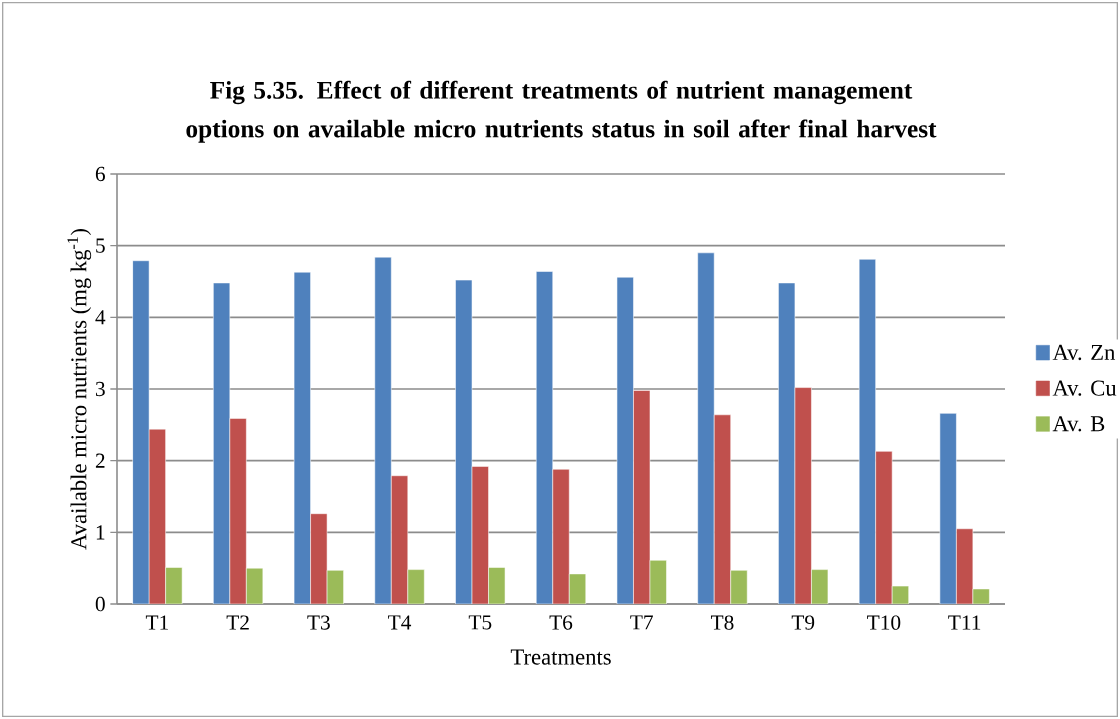 Image resolution: width=1120 pixels, height=719 pixels. Describe the element at coordinates (560, 657) in the screenshot. I see `x-axis-title: Treatments` at that location.